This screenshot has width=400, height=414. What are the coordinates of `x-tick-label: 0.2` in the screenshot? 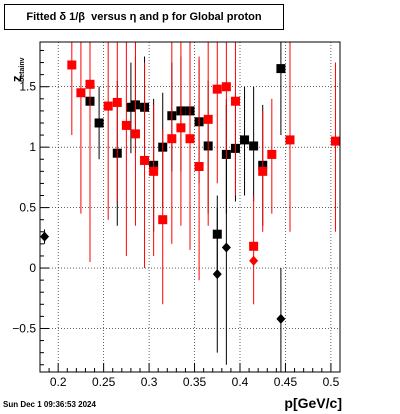 It's located at (58, 382).